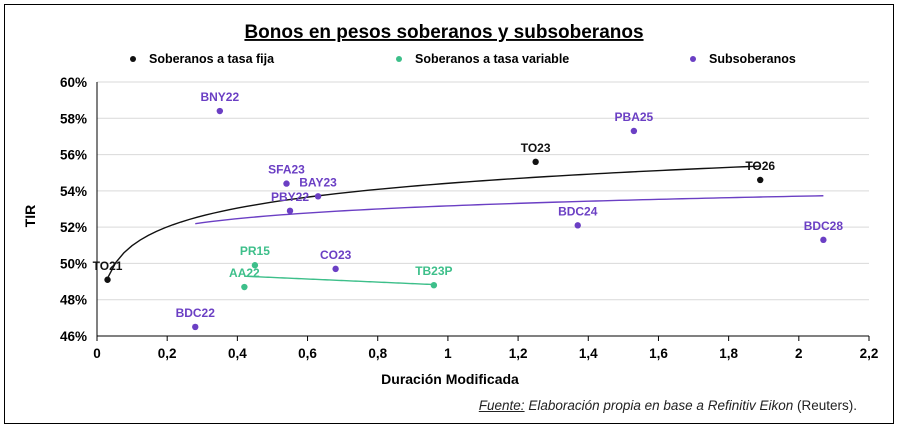 The width and height of the screenshot is (900, 429). Describe the element at coordinates (535, 162) in the screenshot. I see `data-point-to23` at that location.